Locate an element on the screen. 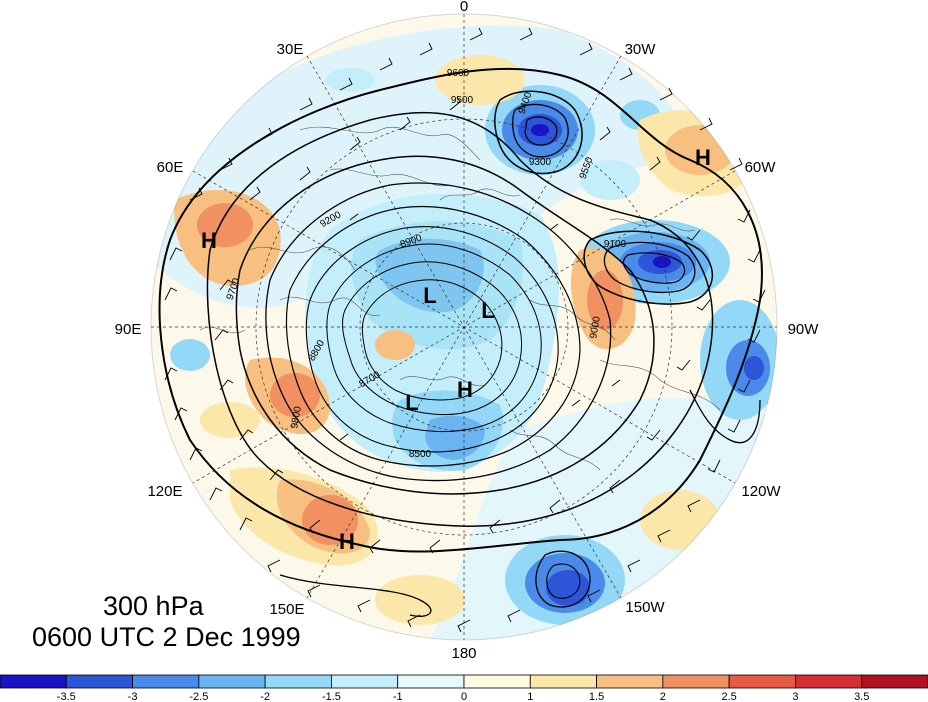 The height and width of the screenshot is (702, 928). colorbar: -3.5 -3 -2.5 -2 -1.5 -1 0 1 1.5 2 2.5 3 3.5 is located at coordinates (464, 688).